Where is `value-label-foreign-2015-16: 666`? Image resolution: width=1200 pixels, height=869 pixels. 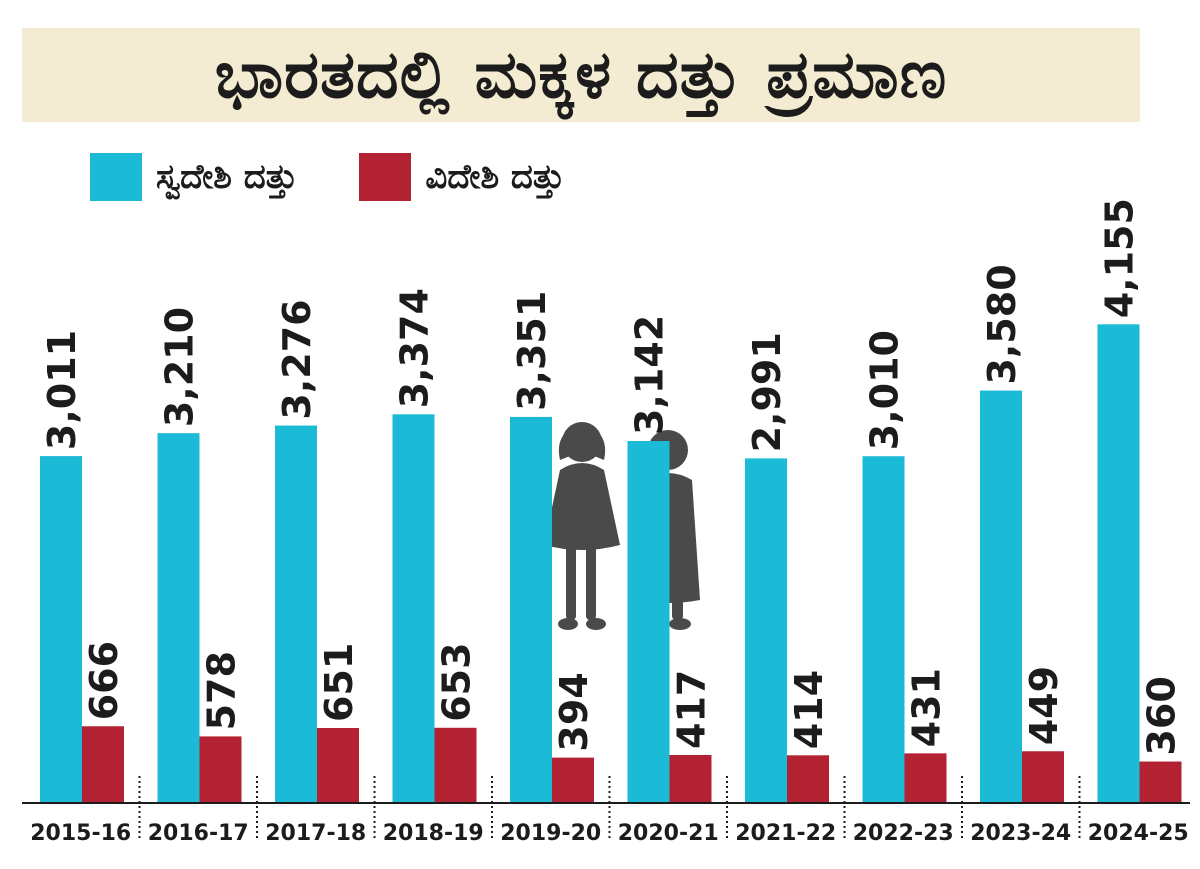 value-label-foreign-2015-16: 666 is located at coordinates (104, 680).